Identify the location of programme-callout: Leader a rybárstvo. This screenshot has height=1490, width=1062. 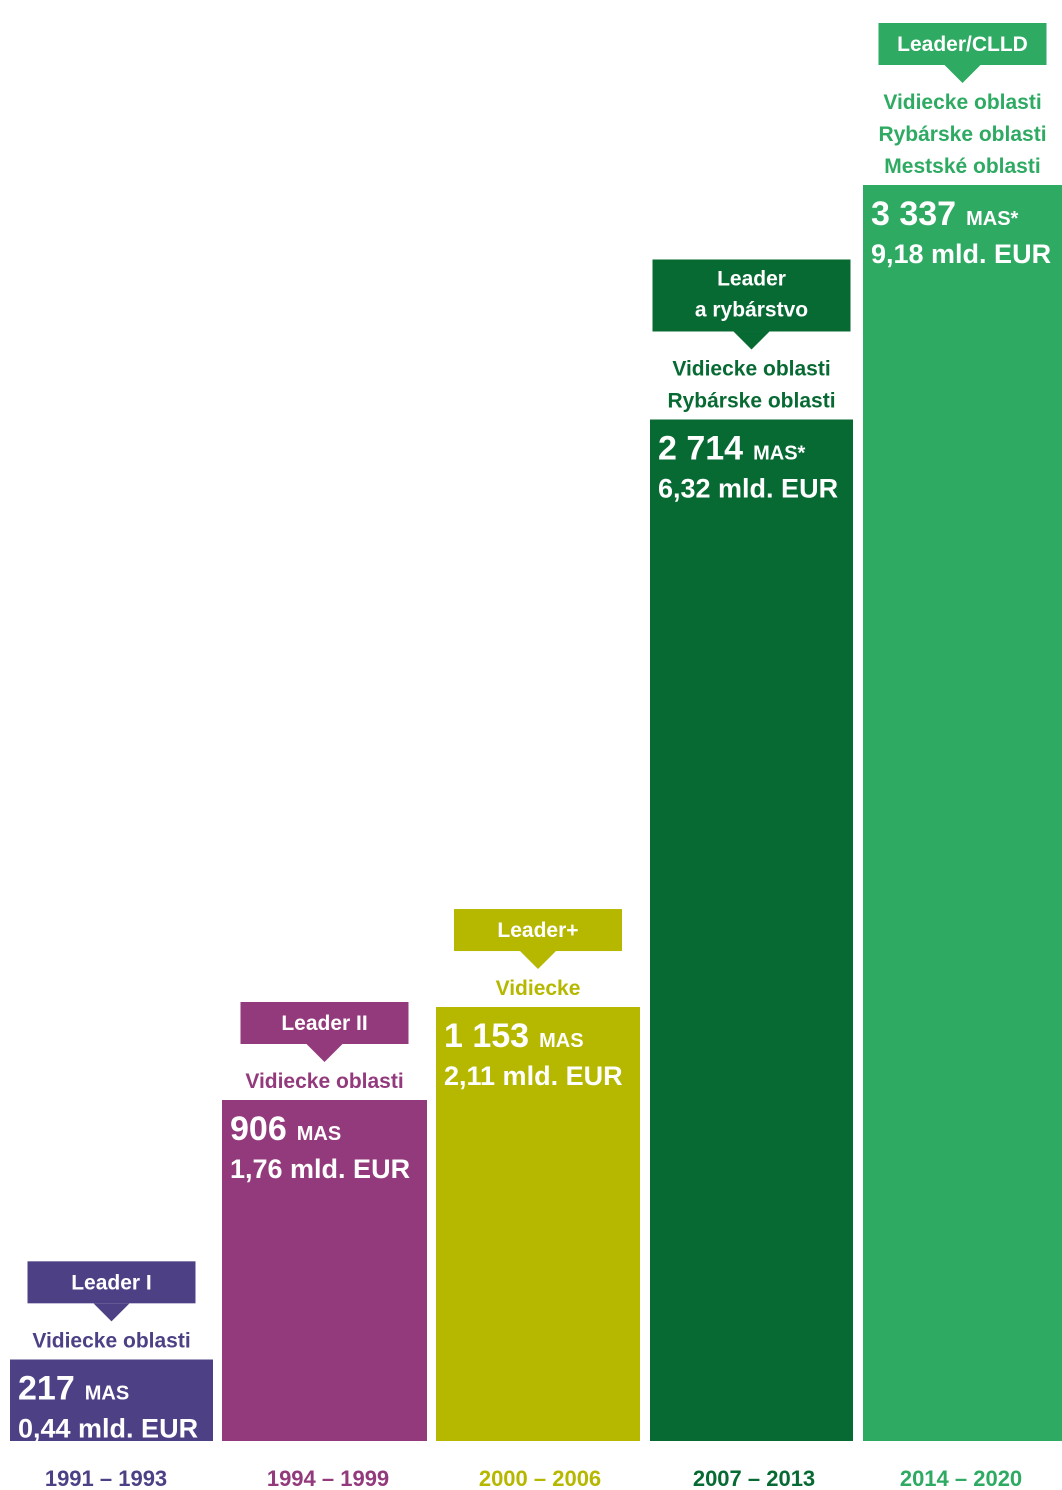
(751, 304).